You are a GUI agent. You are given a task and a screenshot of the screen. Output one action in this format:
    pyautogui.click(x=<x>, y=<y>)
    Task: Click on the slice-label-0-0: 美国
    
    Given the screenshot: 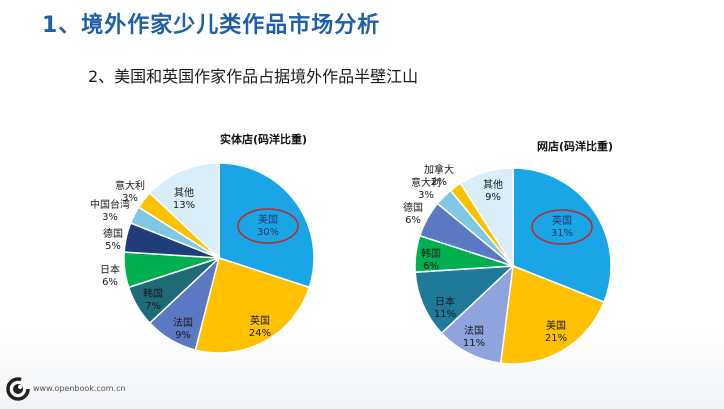 What is the action you would take?
    pyautogui.click(x=268, y=219)
    